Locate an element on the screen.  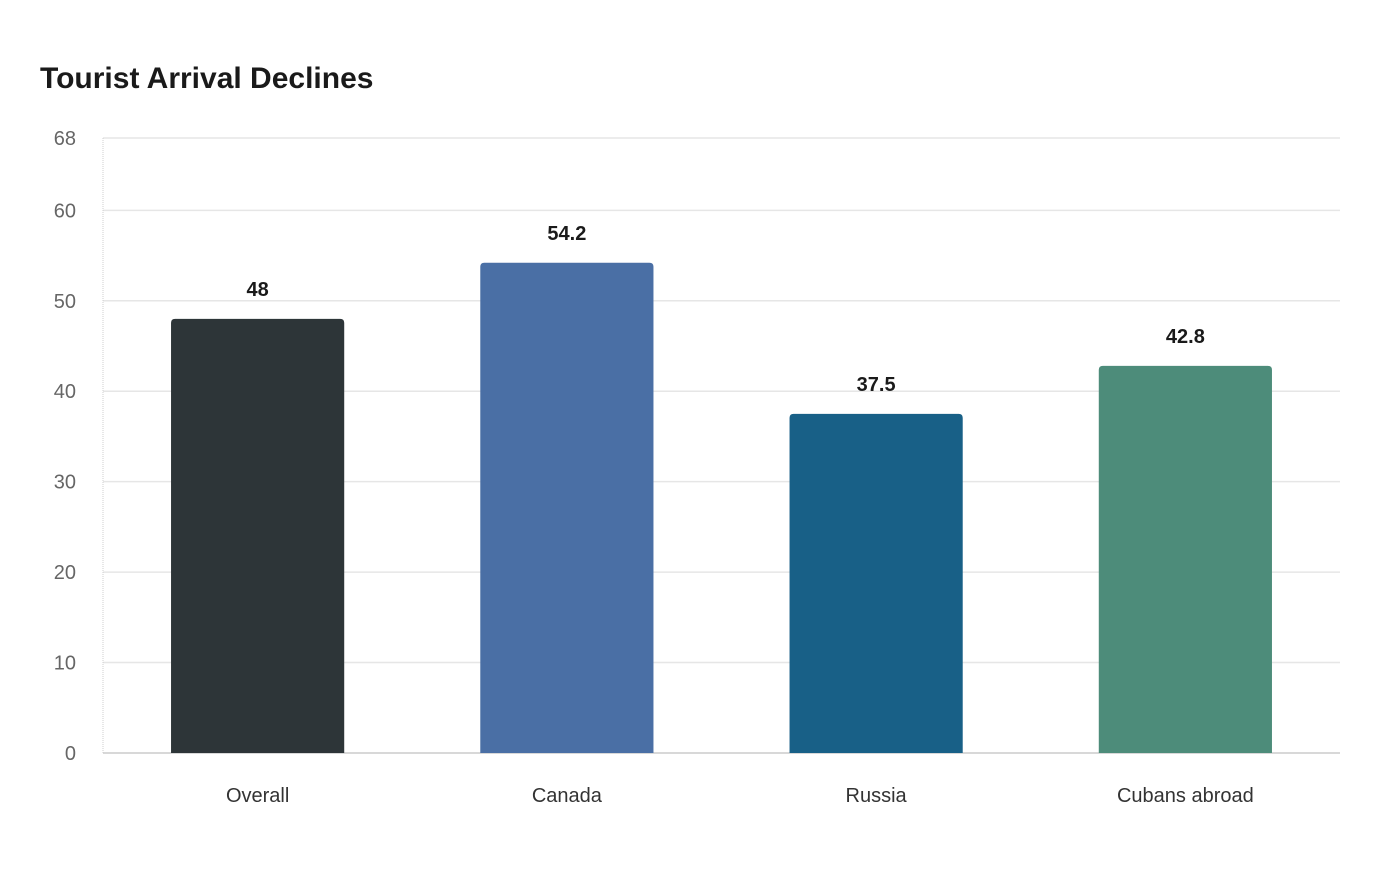
bar-overall is located at coordinates (258, 535).